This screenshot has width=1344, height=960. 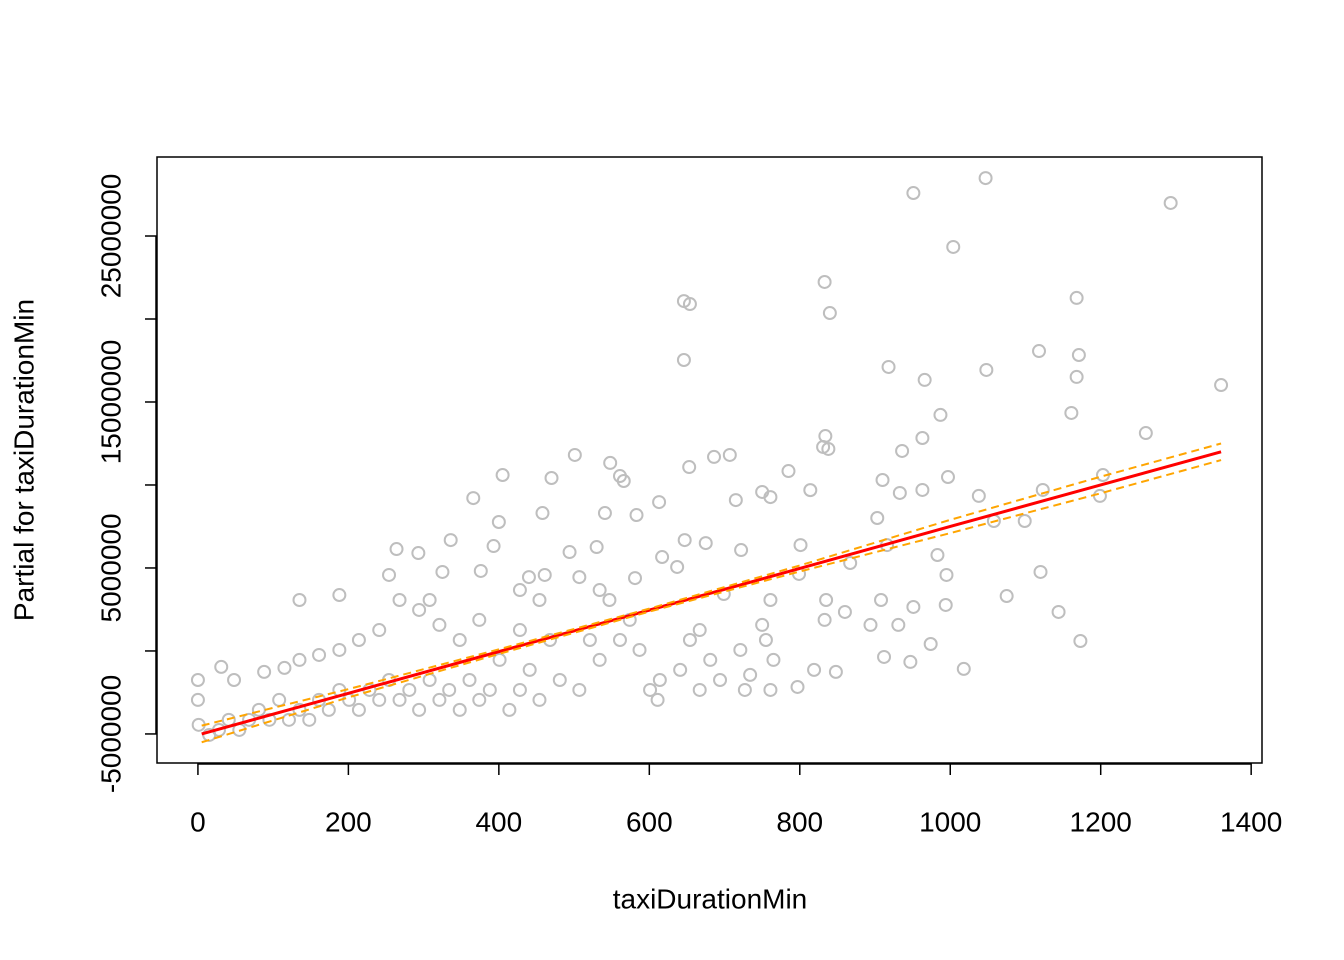 What do you see at coordinates (799, 821) in the screenshot?
I see `x-tick-label: 800` at bounding box center [799, 821].